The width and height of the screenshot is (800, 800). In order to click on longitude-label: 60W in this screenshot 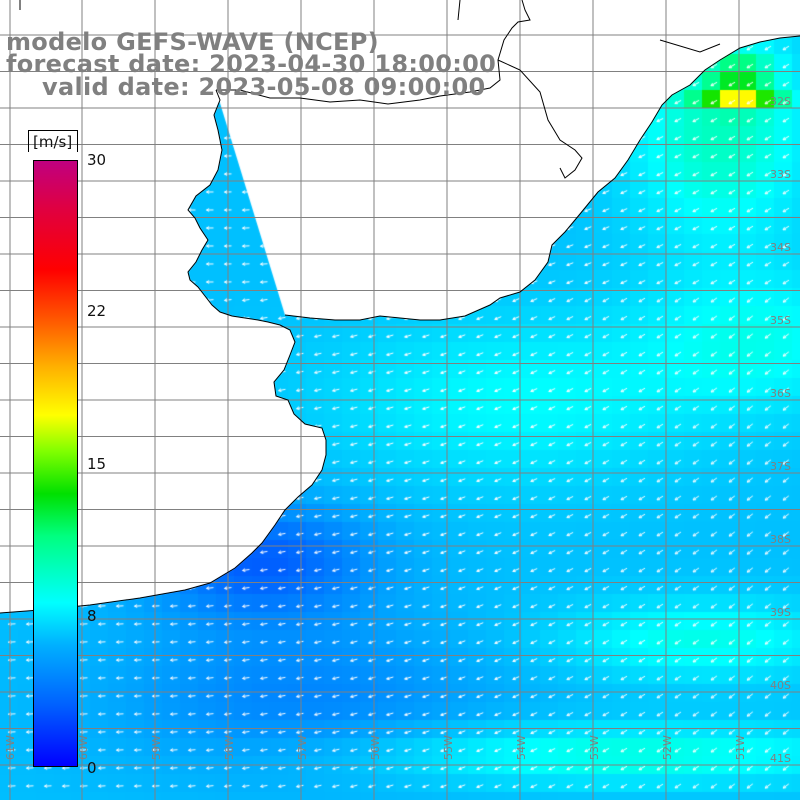, I will do `click(83, 747)`.